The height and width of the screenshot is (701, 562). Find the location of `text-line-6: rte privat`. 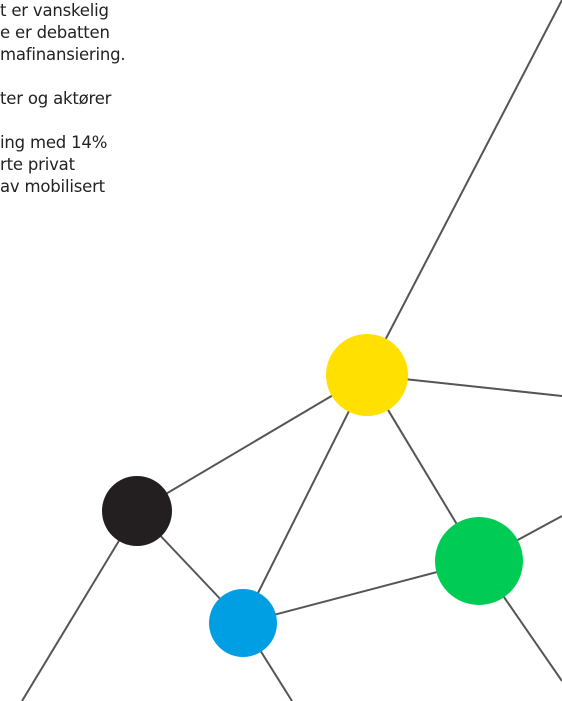

text-line-6: rte privat is located at coordinates (37, 164).